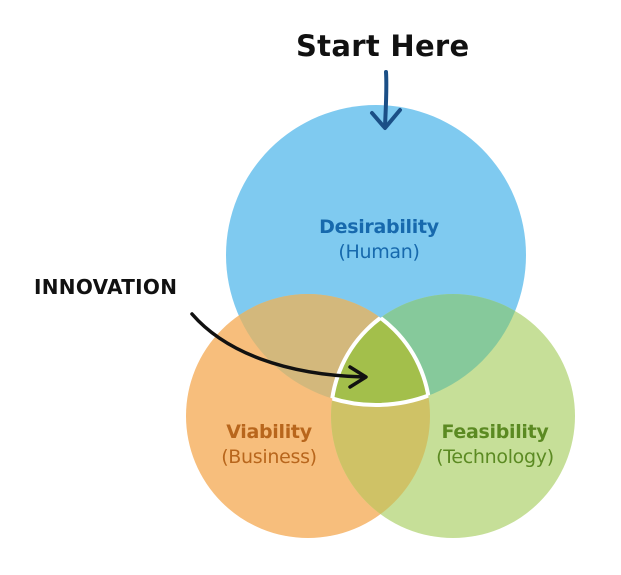  I want to click on desirability-title: Desirability, so click(379, 227).